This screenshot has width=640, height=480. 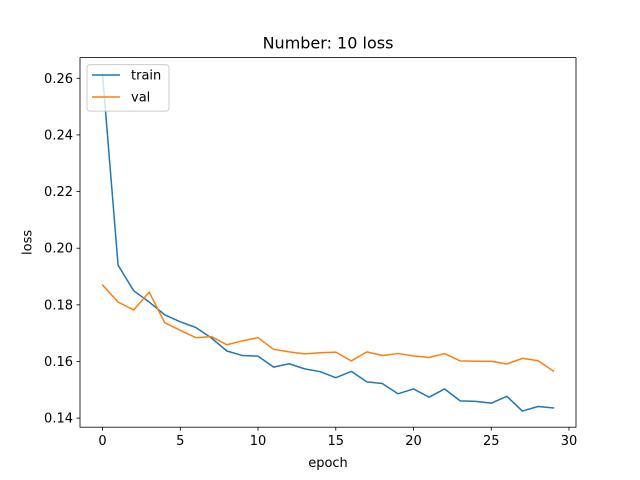 I want to click on y-tick-label: 0.16, so click(x=58, y=362).